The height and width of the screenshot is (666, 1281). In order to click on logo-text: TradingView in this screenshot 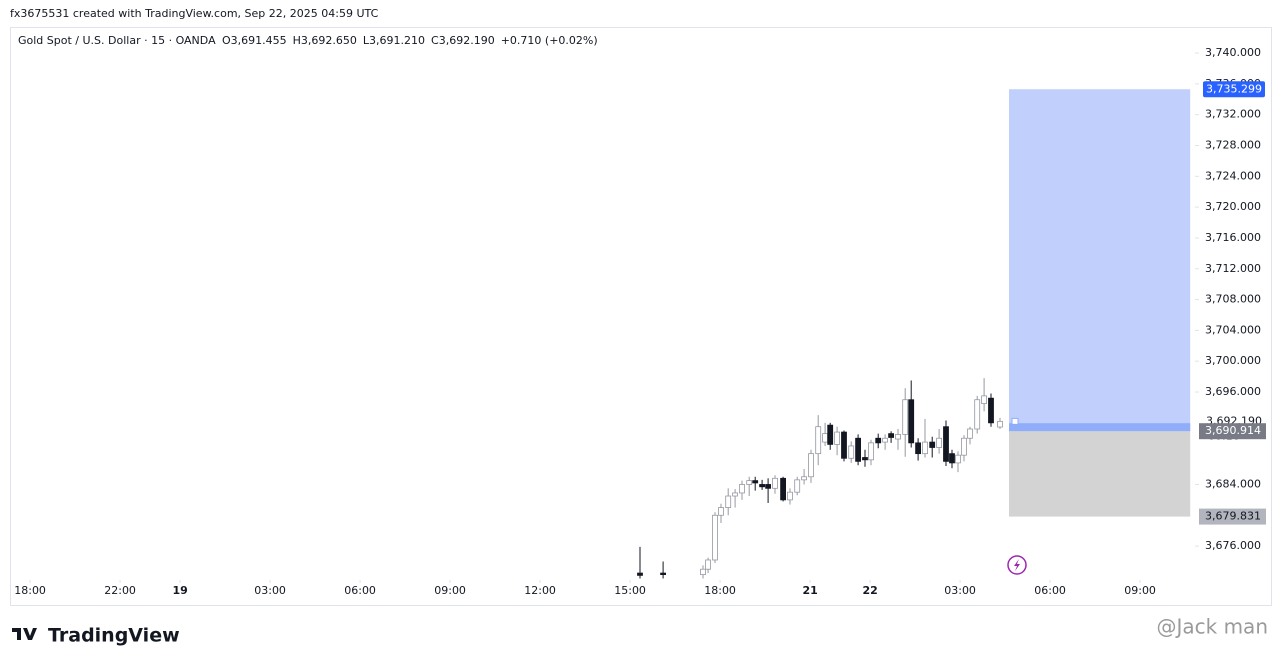, I will do `click(114, 636)`.